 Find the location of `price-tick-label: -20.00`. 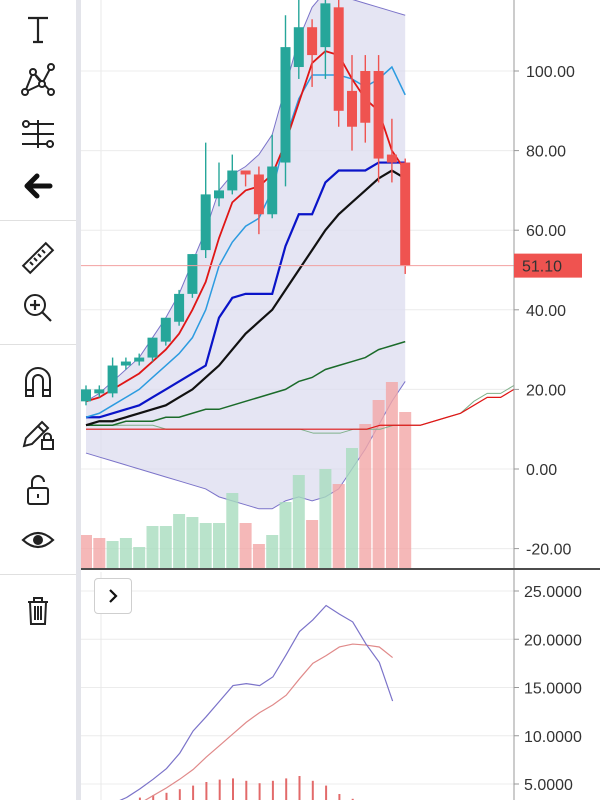

price-tick-label: -20.00 is located at coordinates (548, 550).